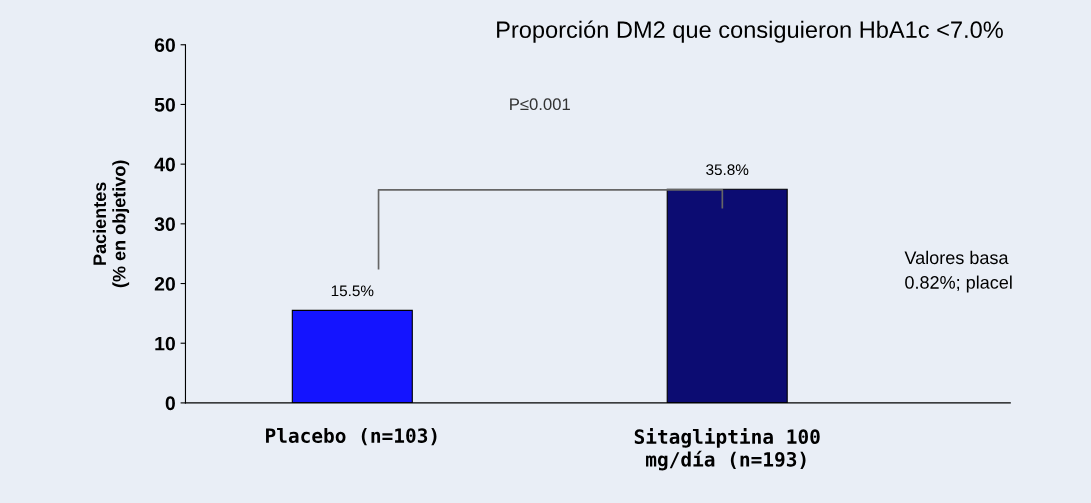 The image size is (1091, 503). What do you see at coordinates (165, 343) in the screenshot?
I see `y-tick-label: 10` at bounding box center [165, 343].